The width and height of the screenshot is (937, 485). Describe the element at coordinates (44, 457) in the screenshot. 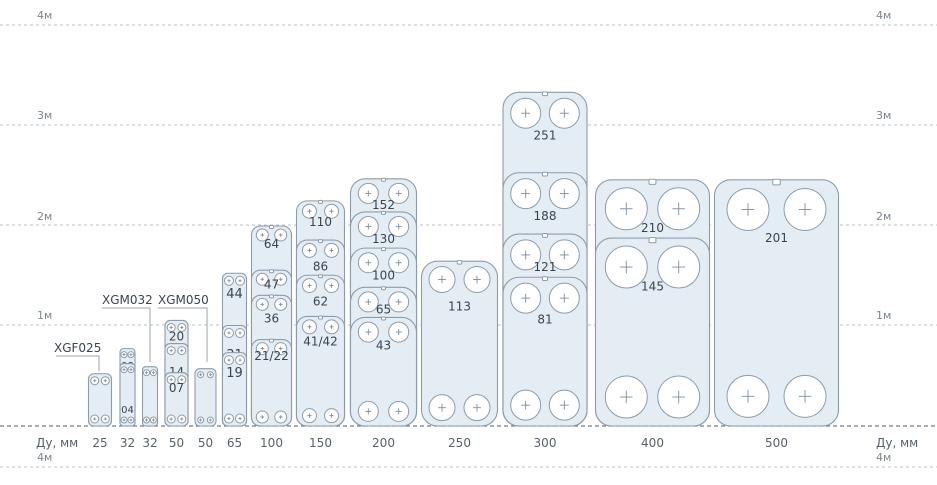

I see `y-tick-bottom-left: 4м` at that location.